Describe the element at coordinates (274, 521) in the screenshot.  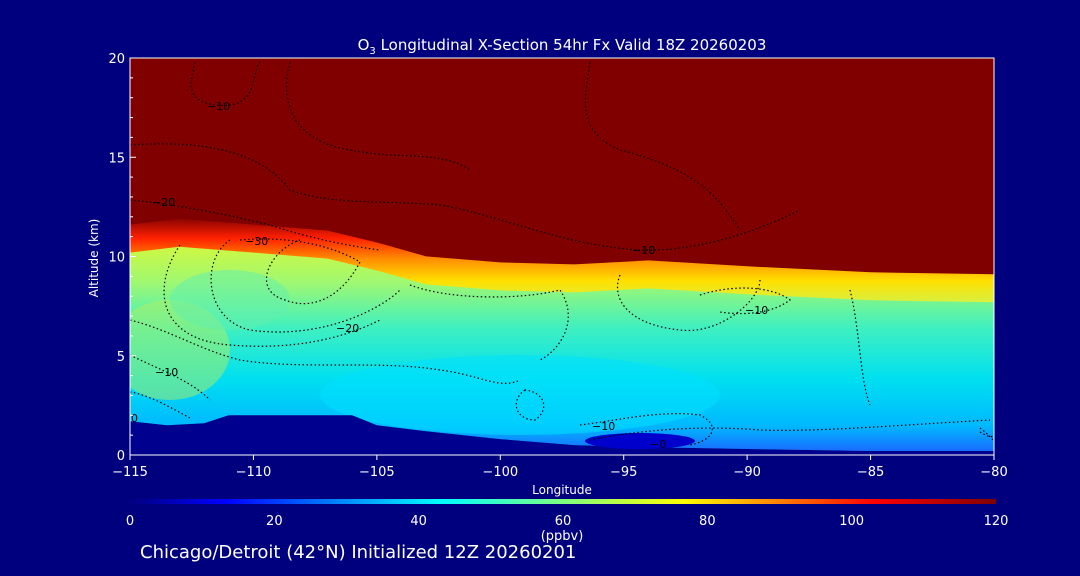
I see `colorbar-tick-label: 20` at that location.